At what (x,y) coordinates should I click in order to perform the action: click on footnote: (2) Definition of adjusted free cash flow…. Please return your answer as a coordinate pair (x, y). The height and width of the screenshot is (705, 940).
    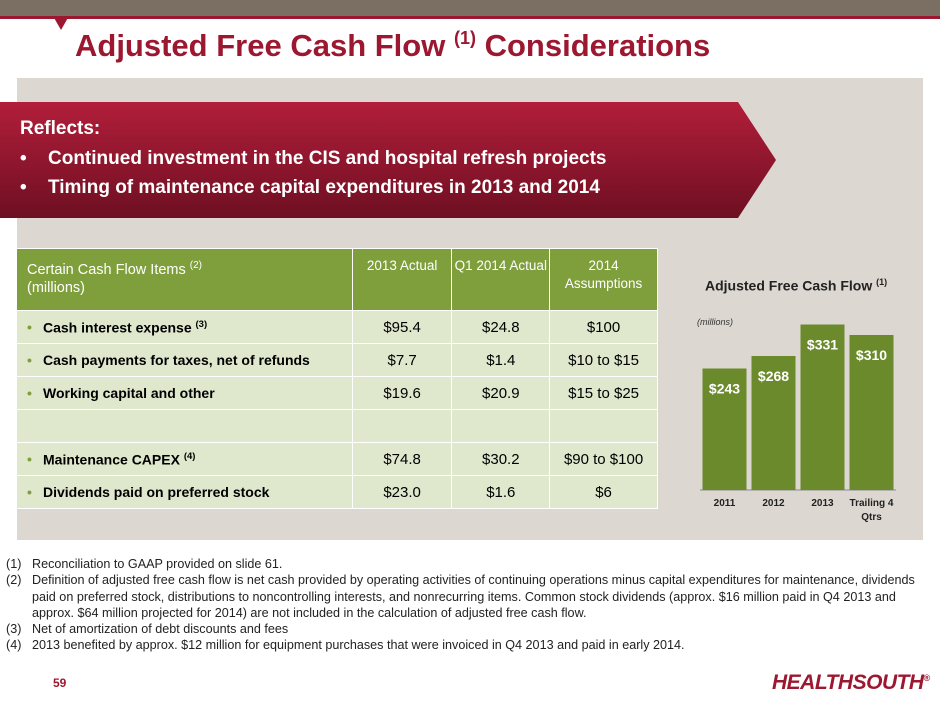
    Looking at the image, I should click on (460, 596).